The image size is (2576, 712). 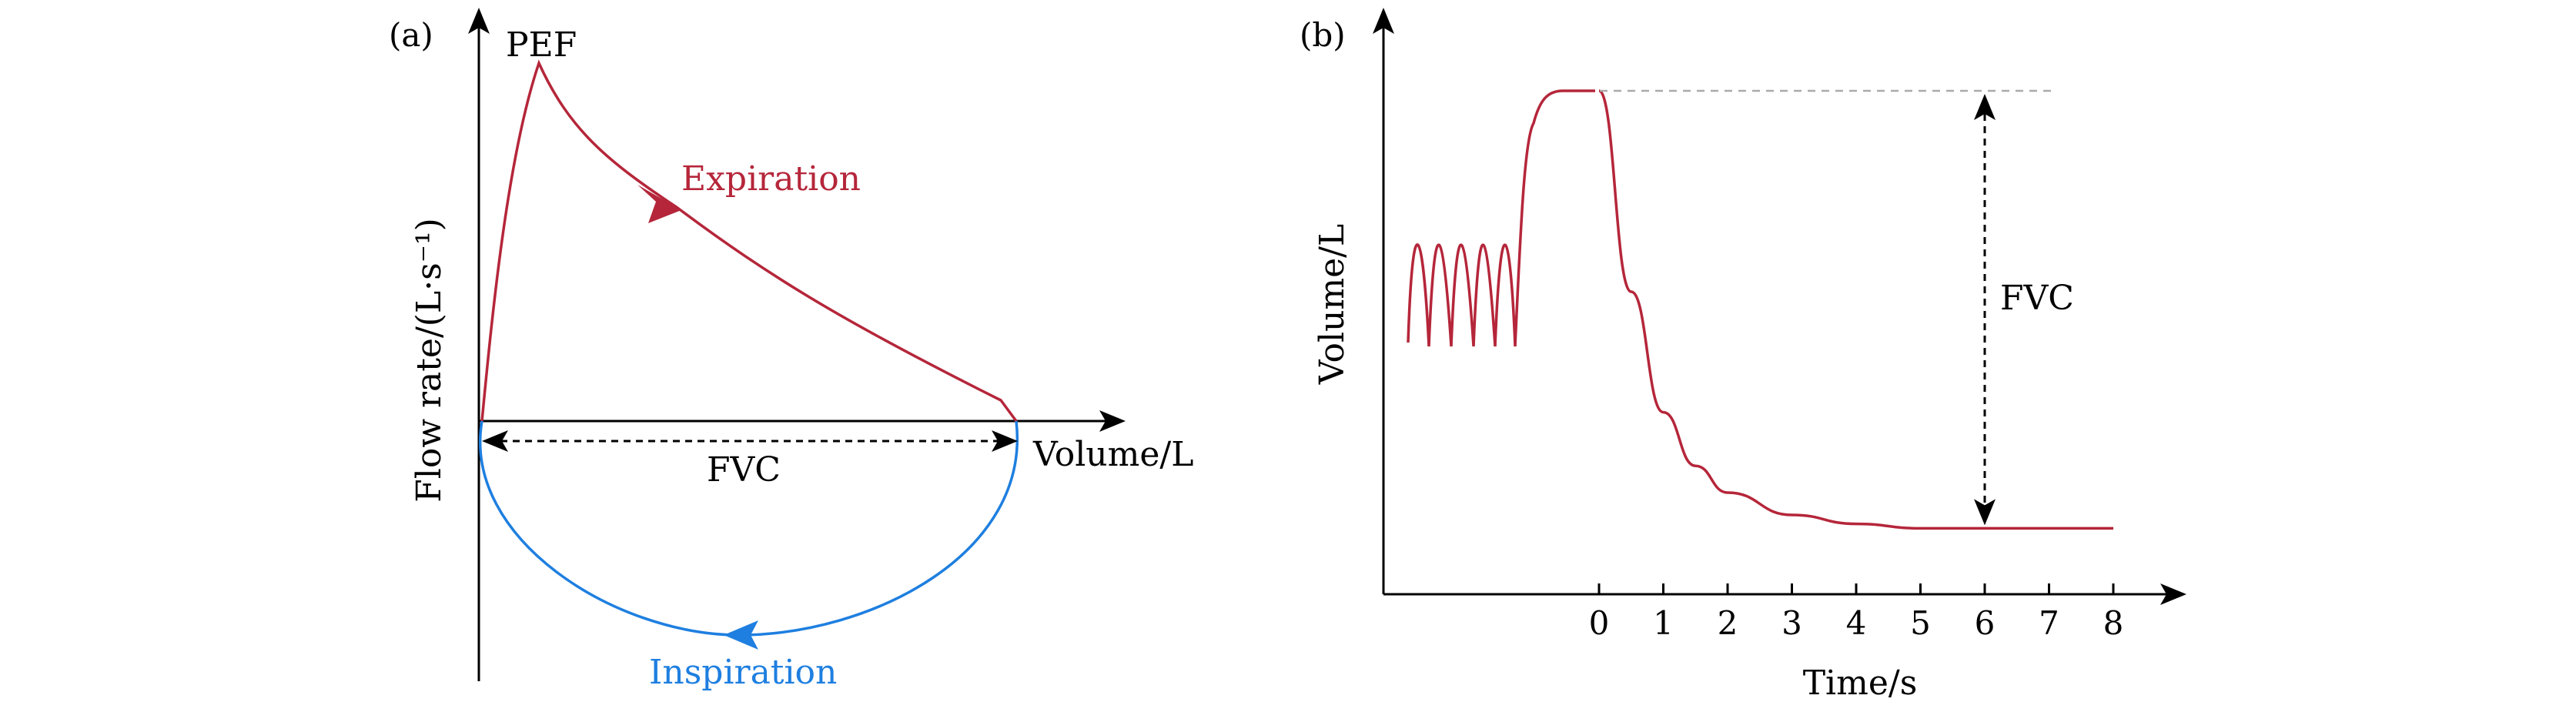 I want to click on panel-b-x-ticks: 0 1 2 3 4 5 6 7 8, so click(x=1857, y=613).